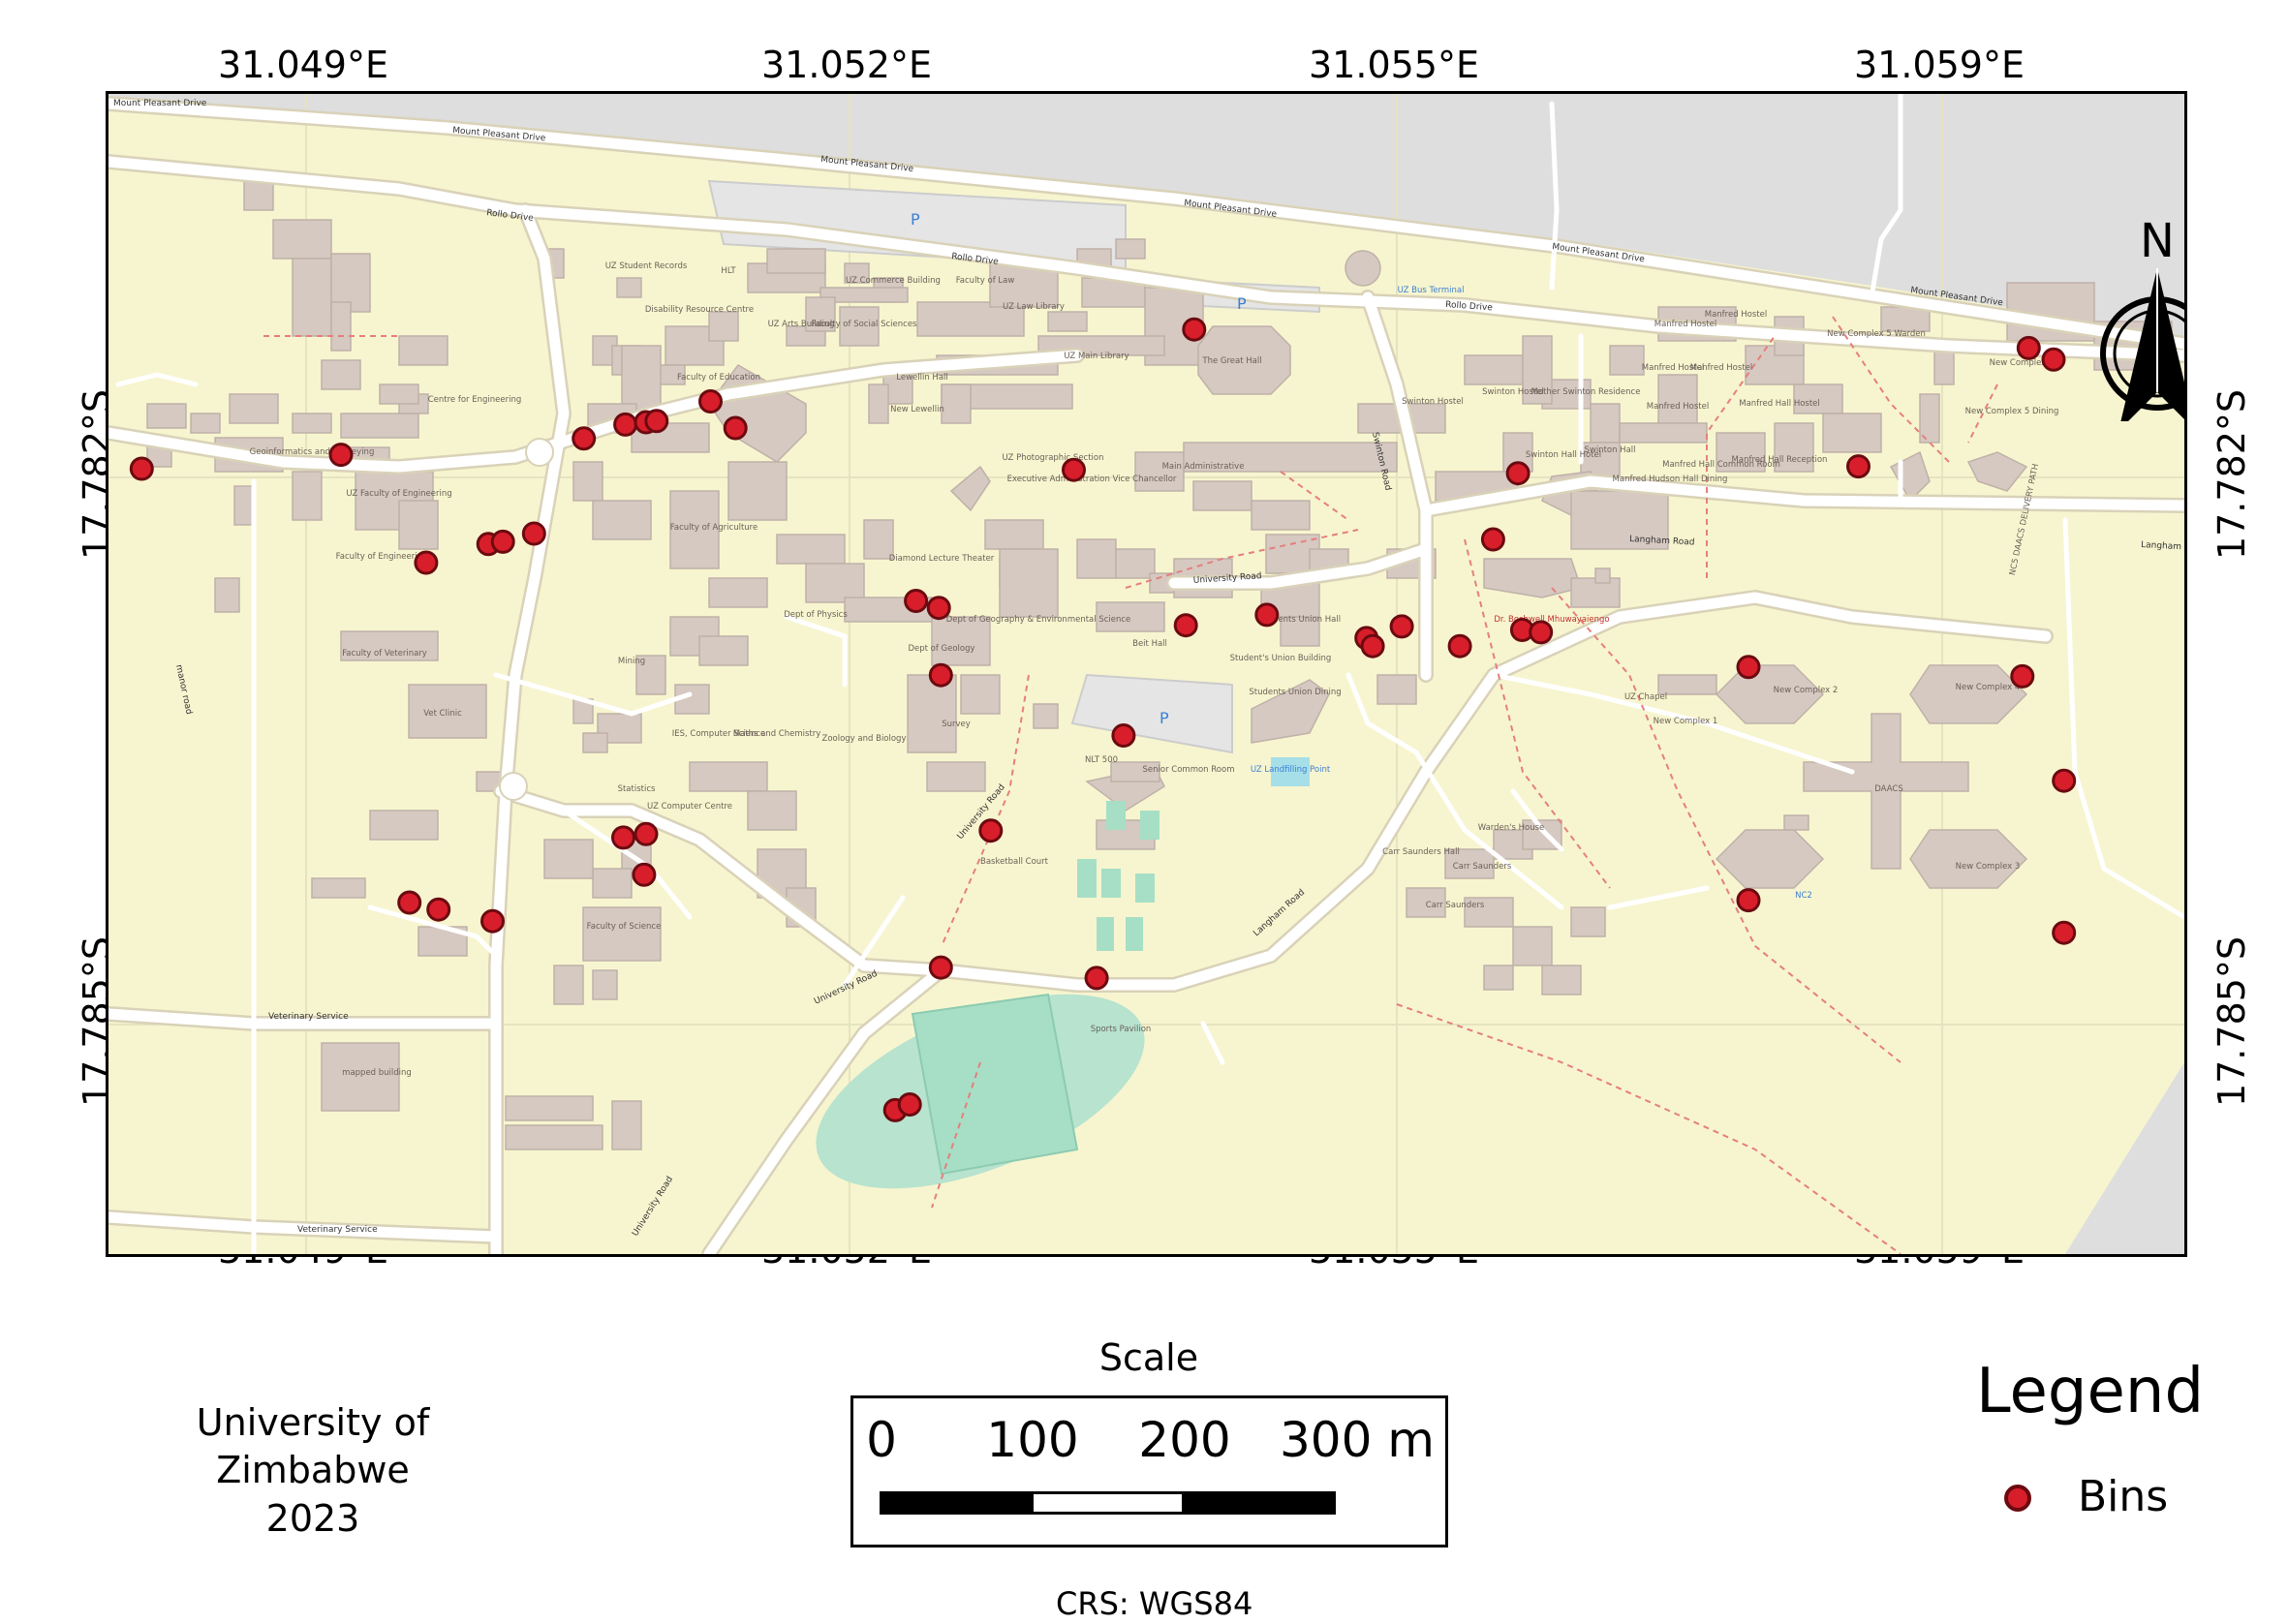  Describe the element at coordinates (382, 557) in the screenshot. I see `building-label: Faculty of Engineering` at that location.